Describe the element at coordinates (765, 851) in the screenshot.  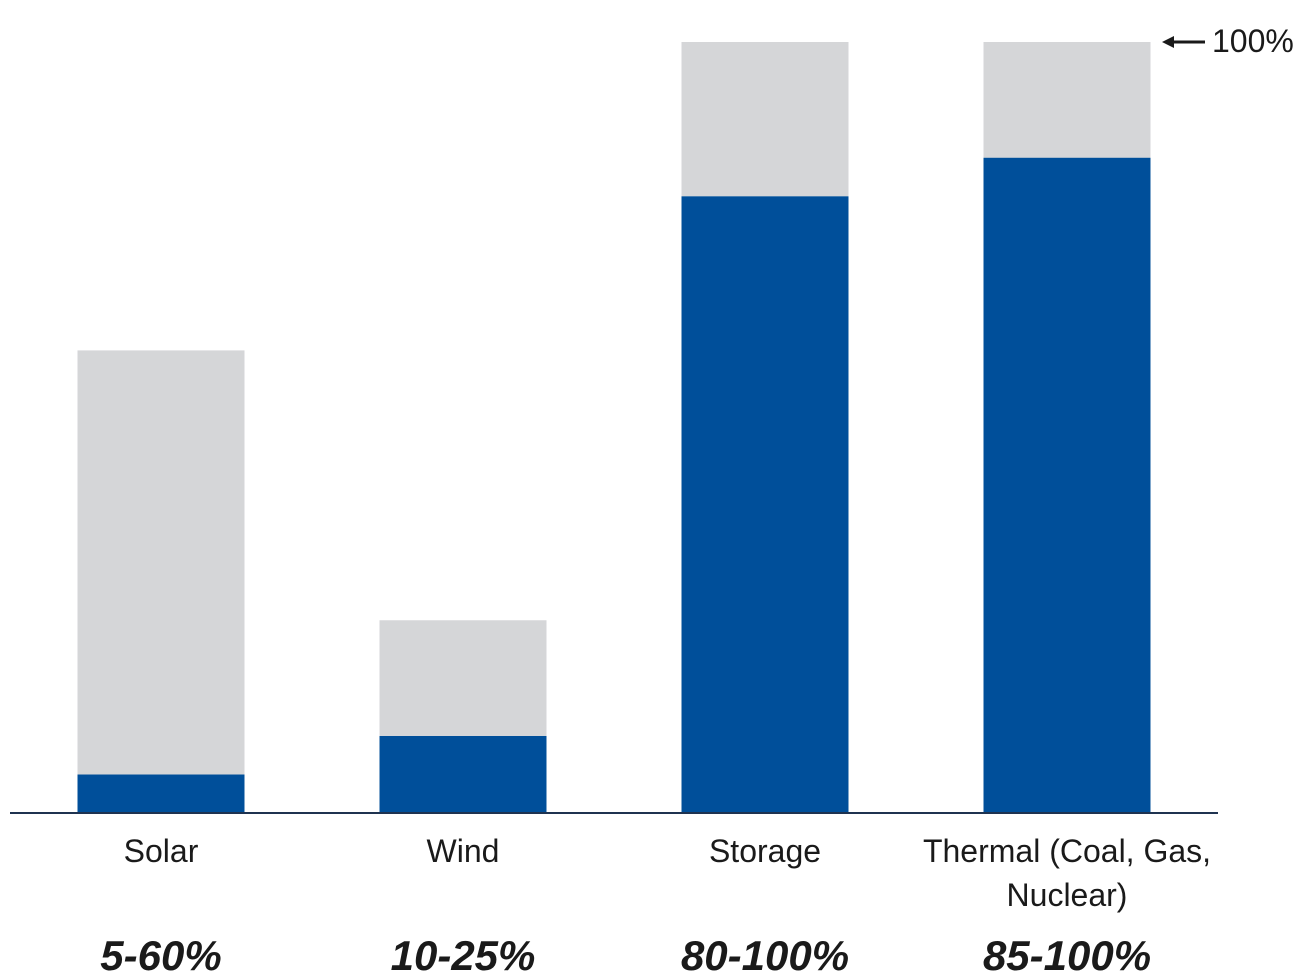
I see `x-tick-label: Storage` at that location.